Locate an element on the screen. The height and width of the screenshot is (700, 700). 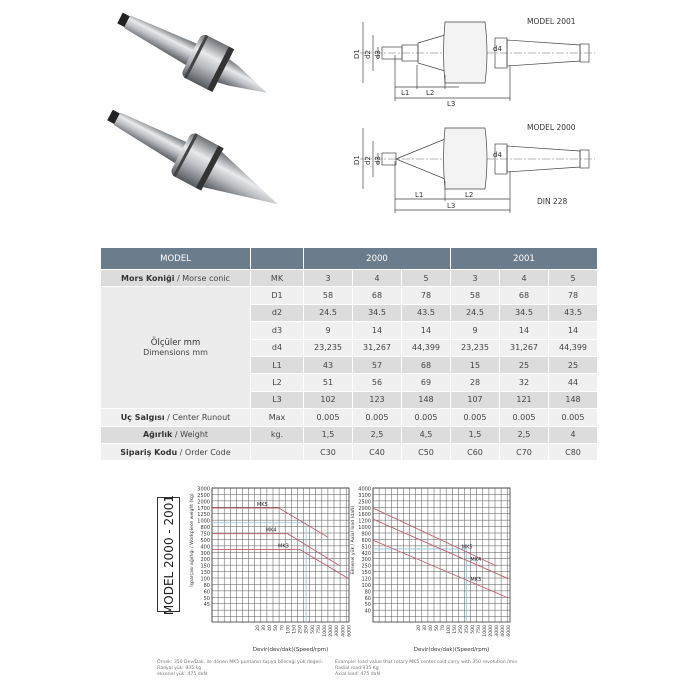
table-cell: 57 is located at coordinates (377, 365).